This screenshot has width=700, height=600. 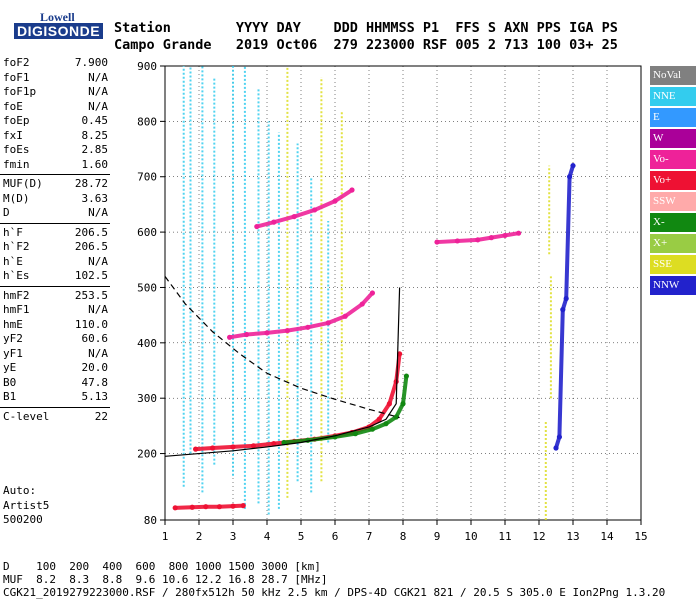 What do you see at coordinates (95, 149) in the screenshot?
I see `param-value: 2.85` at bounding box center [95, 149].